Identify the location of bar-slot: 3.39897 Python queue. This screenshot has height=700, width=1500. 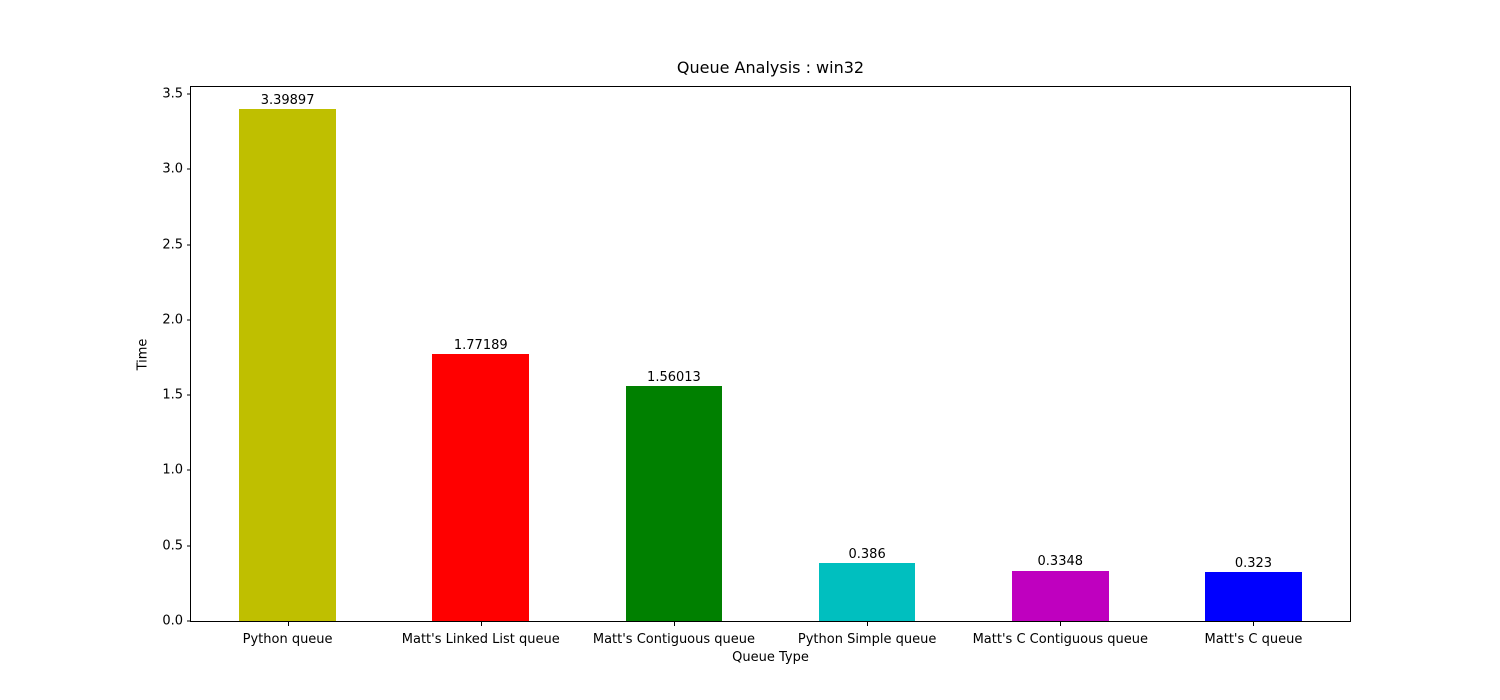
(287, 367).